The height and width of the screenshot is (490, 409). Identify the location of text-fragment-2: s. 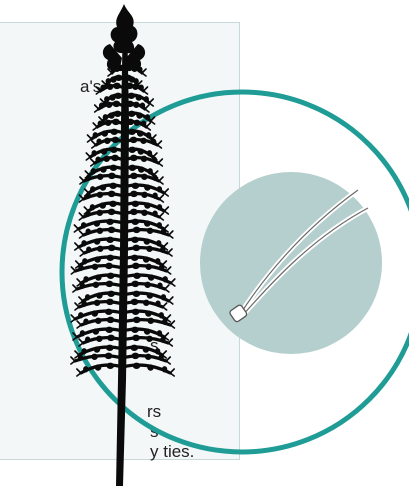
(154, 345).